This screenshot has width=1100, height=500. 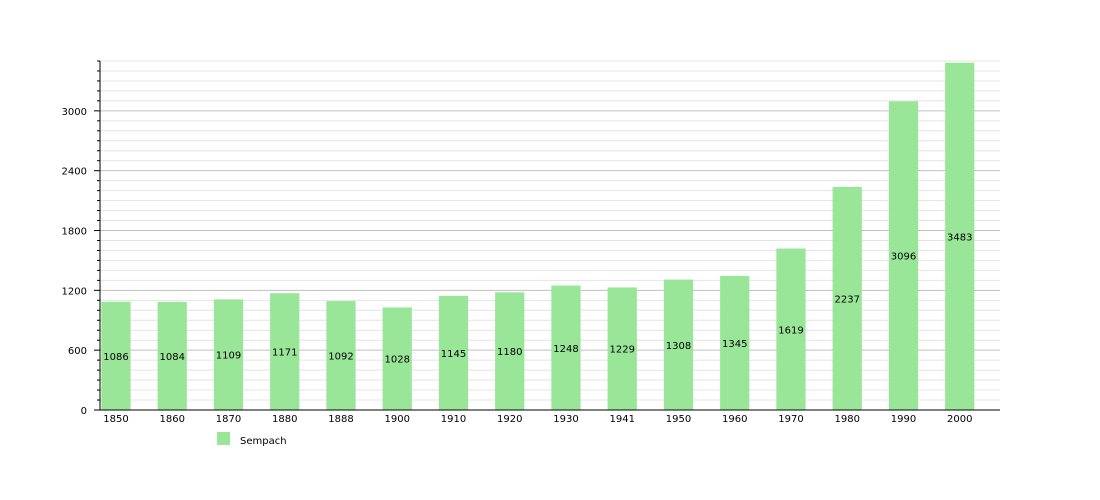 What do you see at coordinates (734, 419) in the screenshot?
I see `x-tick-label-1960: 1960` at bounding box center [734, 419].